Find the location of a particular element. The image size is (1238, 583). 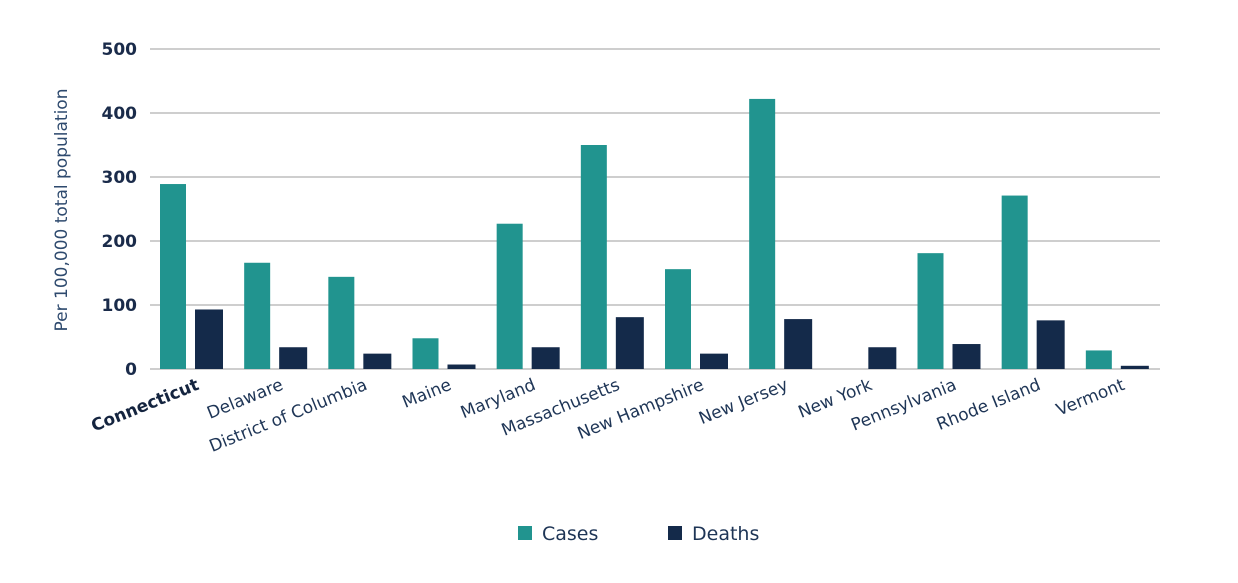

bar-cases-rhode-island is located at coordinates (1014, 282).